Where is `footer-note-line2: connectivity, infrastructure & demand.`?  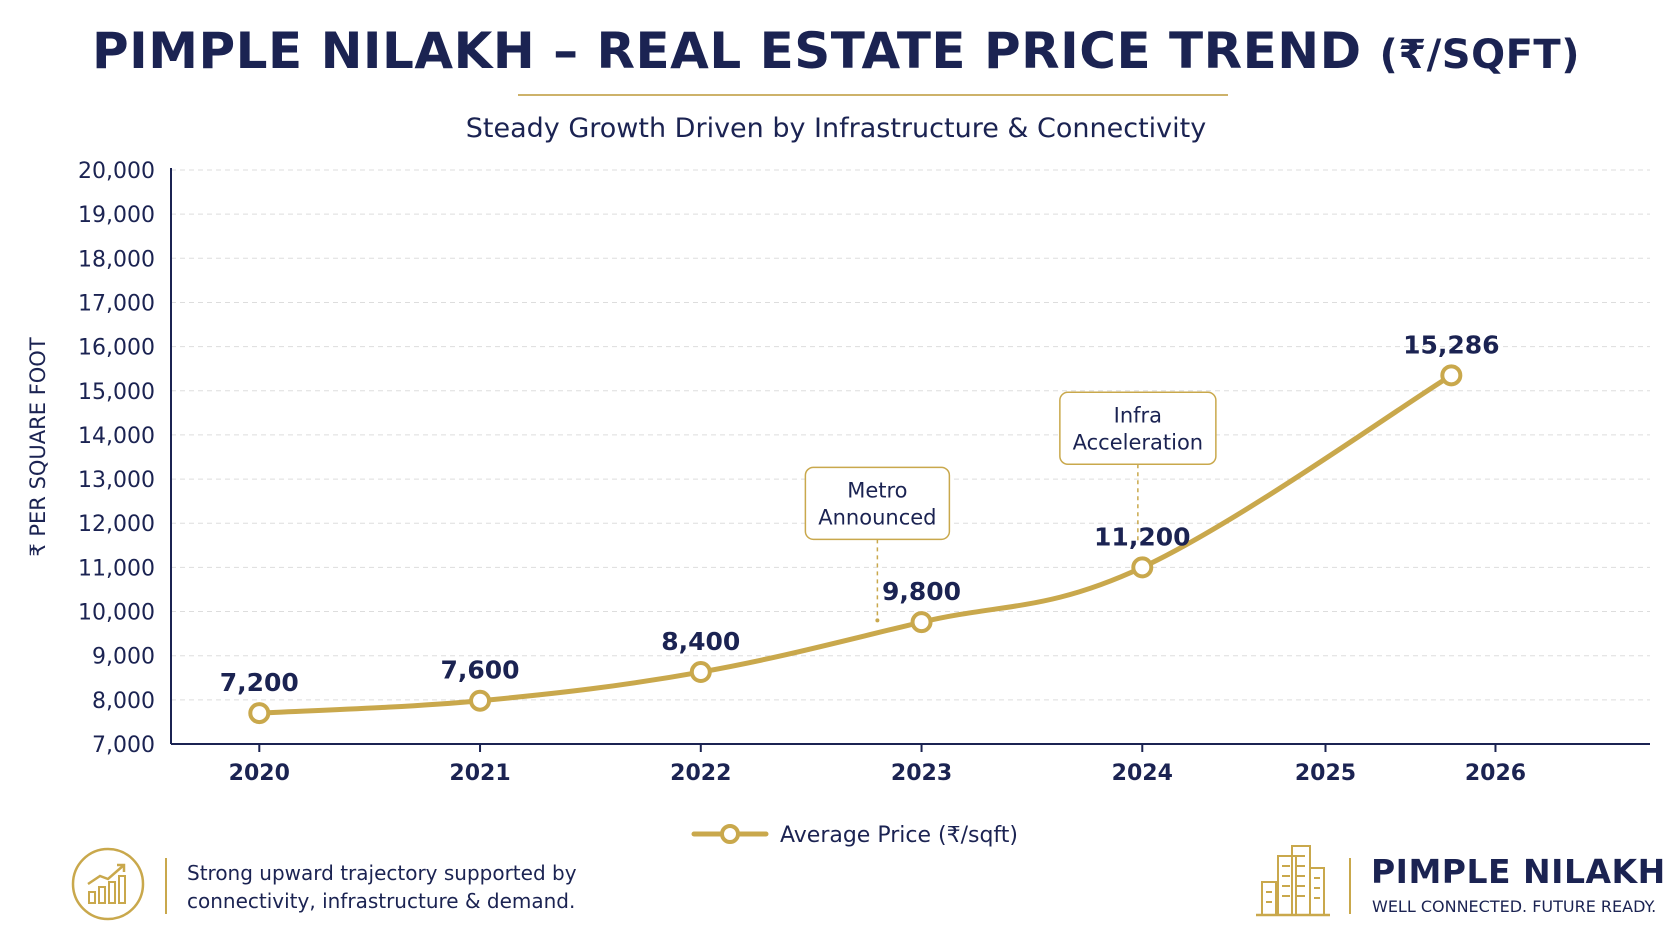
footer-note-line2: connectivity, infrastructure & demand. is located at coordinates (381, 901).